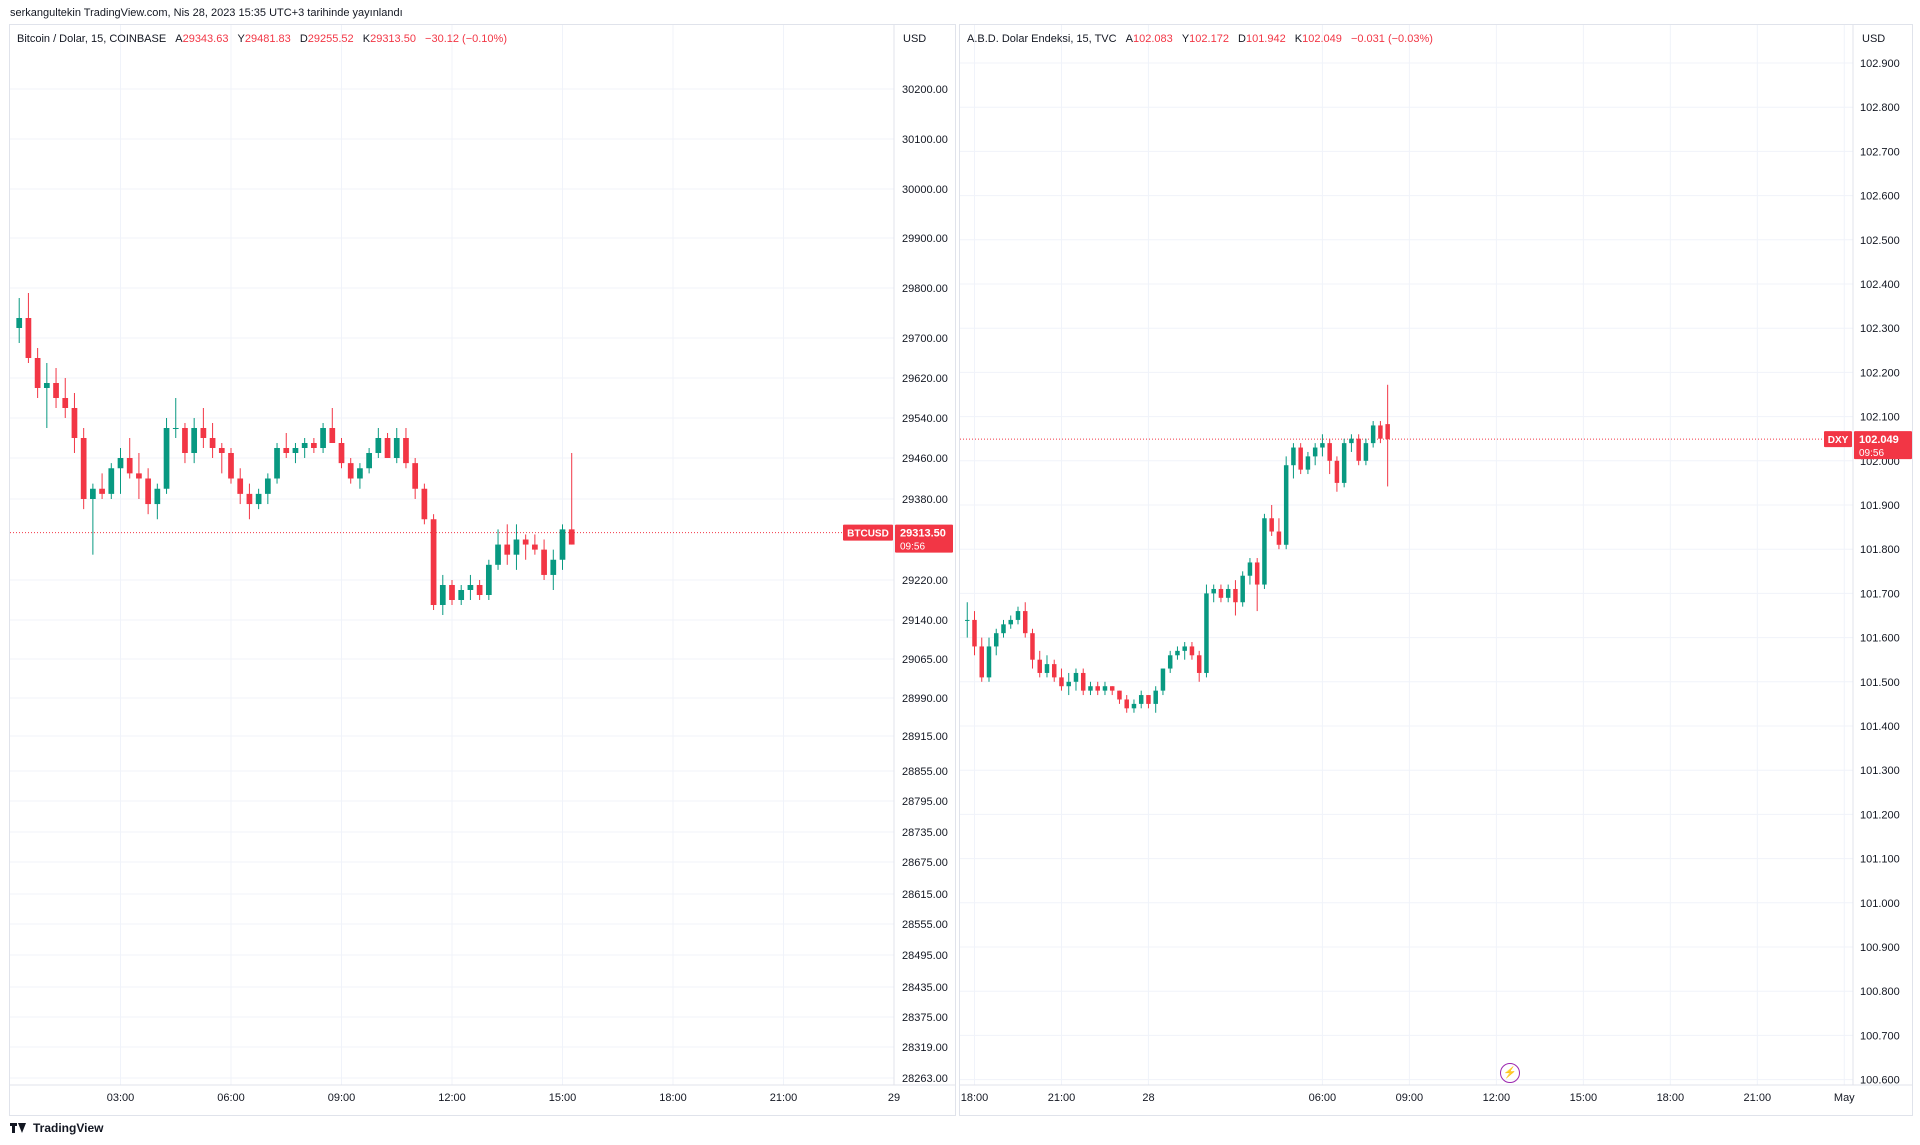  I want to click on btc-open-value: 29343.63, so click(205, 39).